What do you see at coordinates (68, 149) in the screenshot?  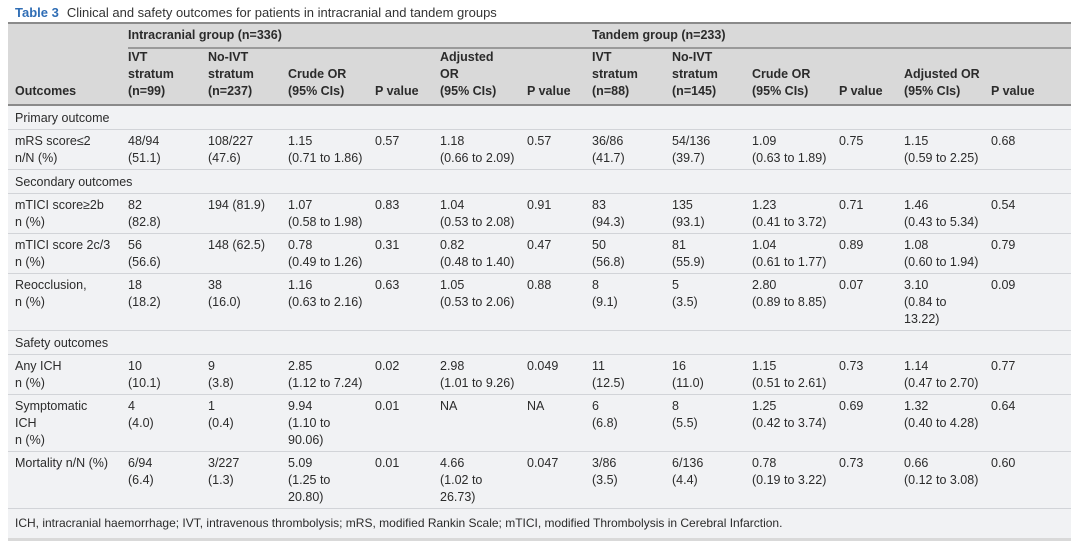 I see `outcome-label: mRS score≤2 n/N (%)` at bounding box center [68, 149].